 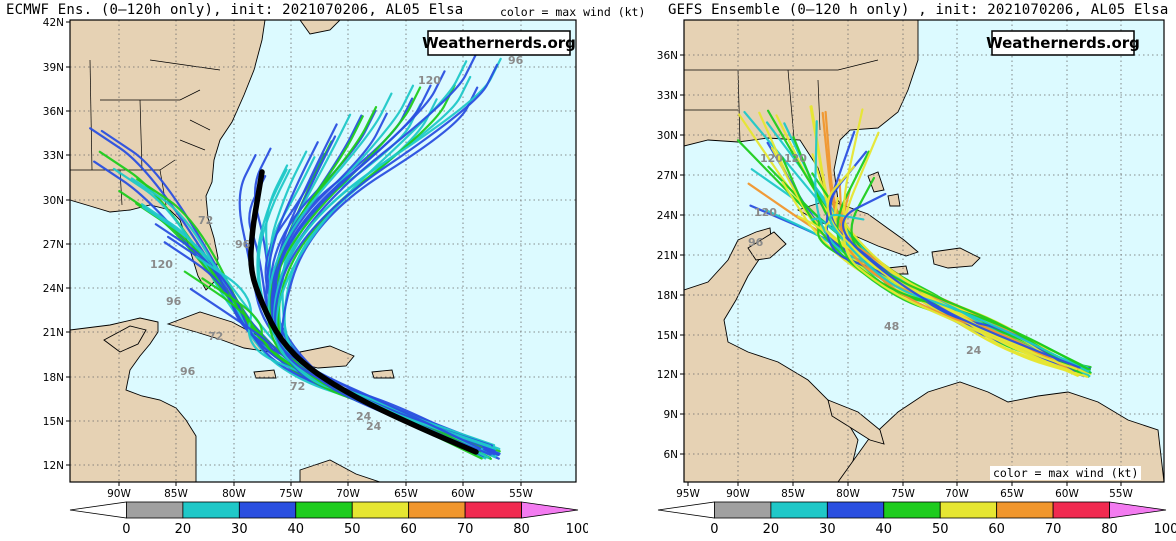 I want to click on R-lat-label: 21N, so click(x=667, y=256).